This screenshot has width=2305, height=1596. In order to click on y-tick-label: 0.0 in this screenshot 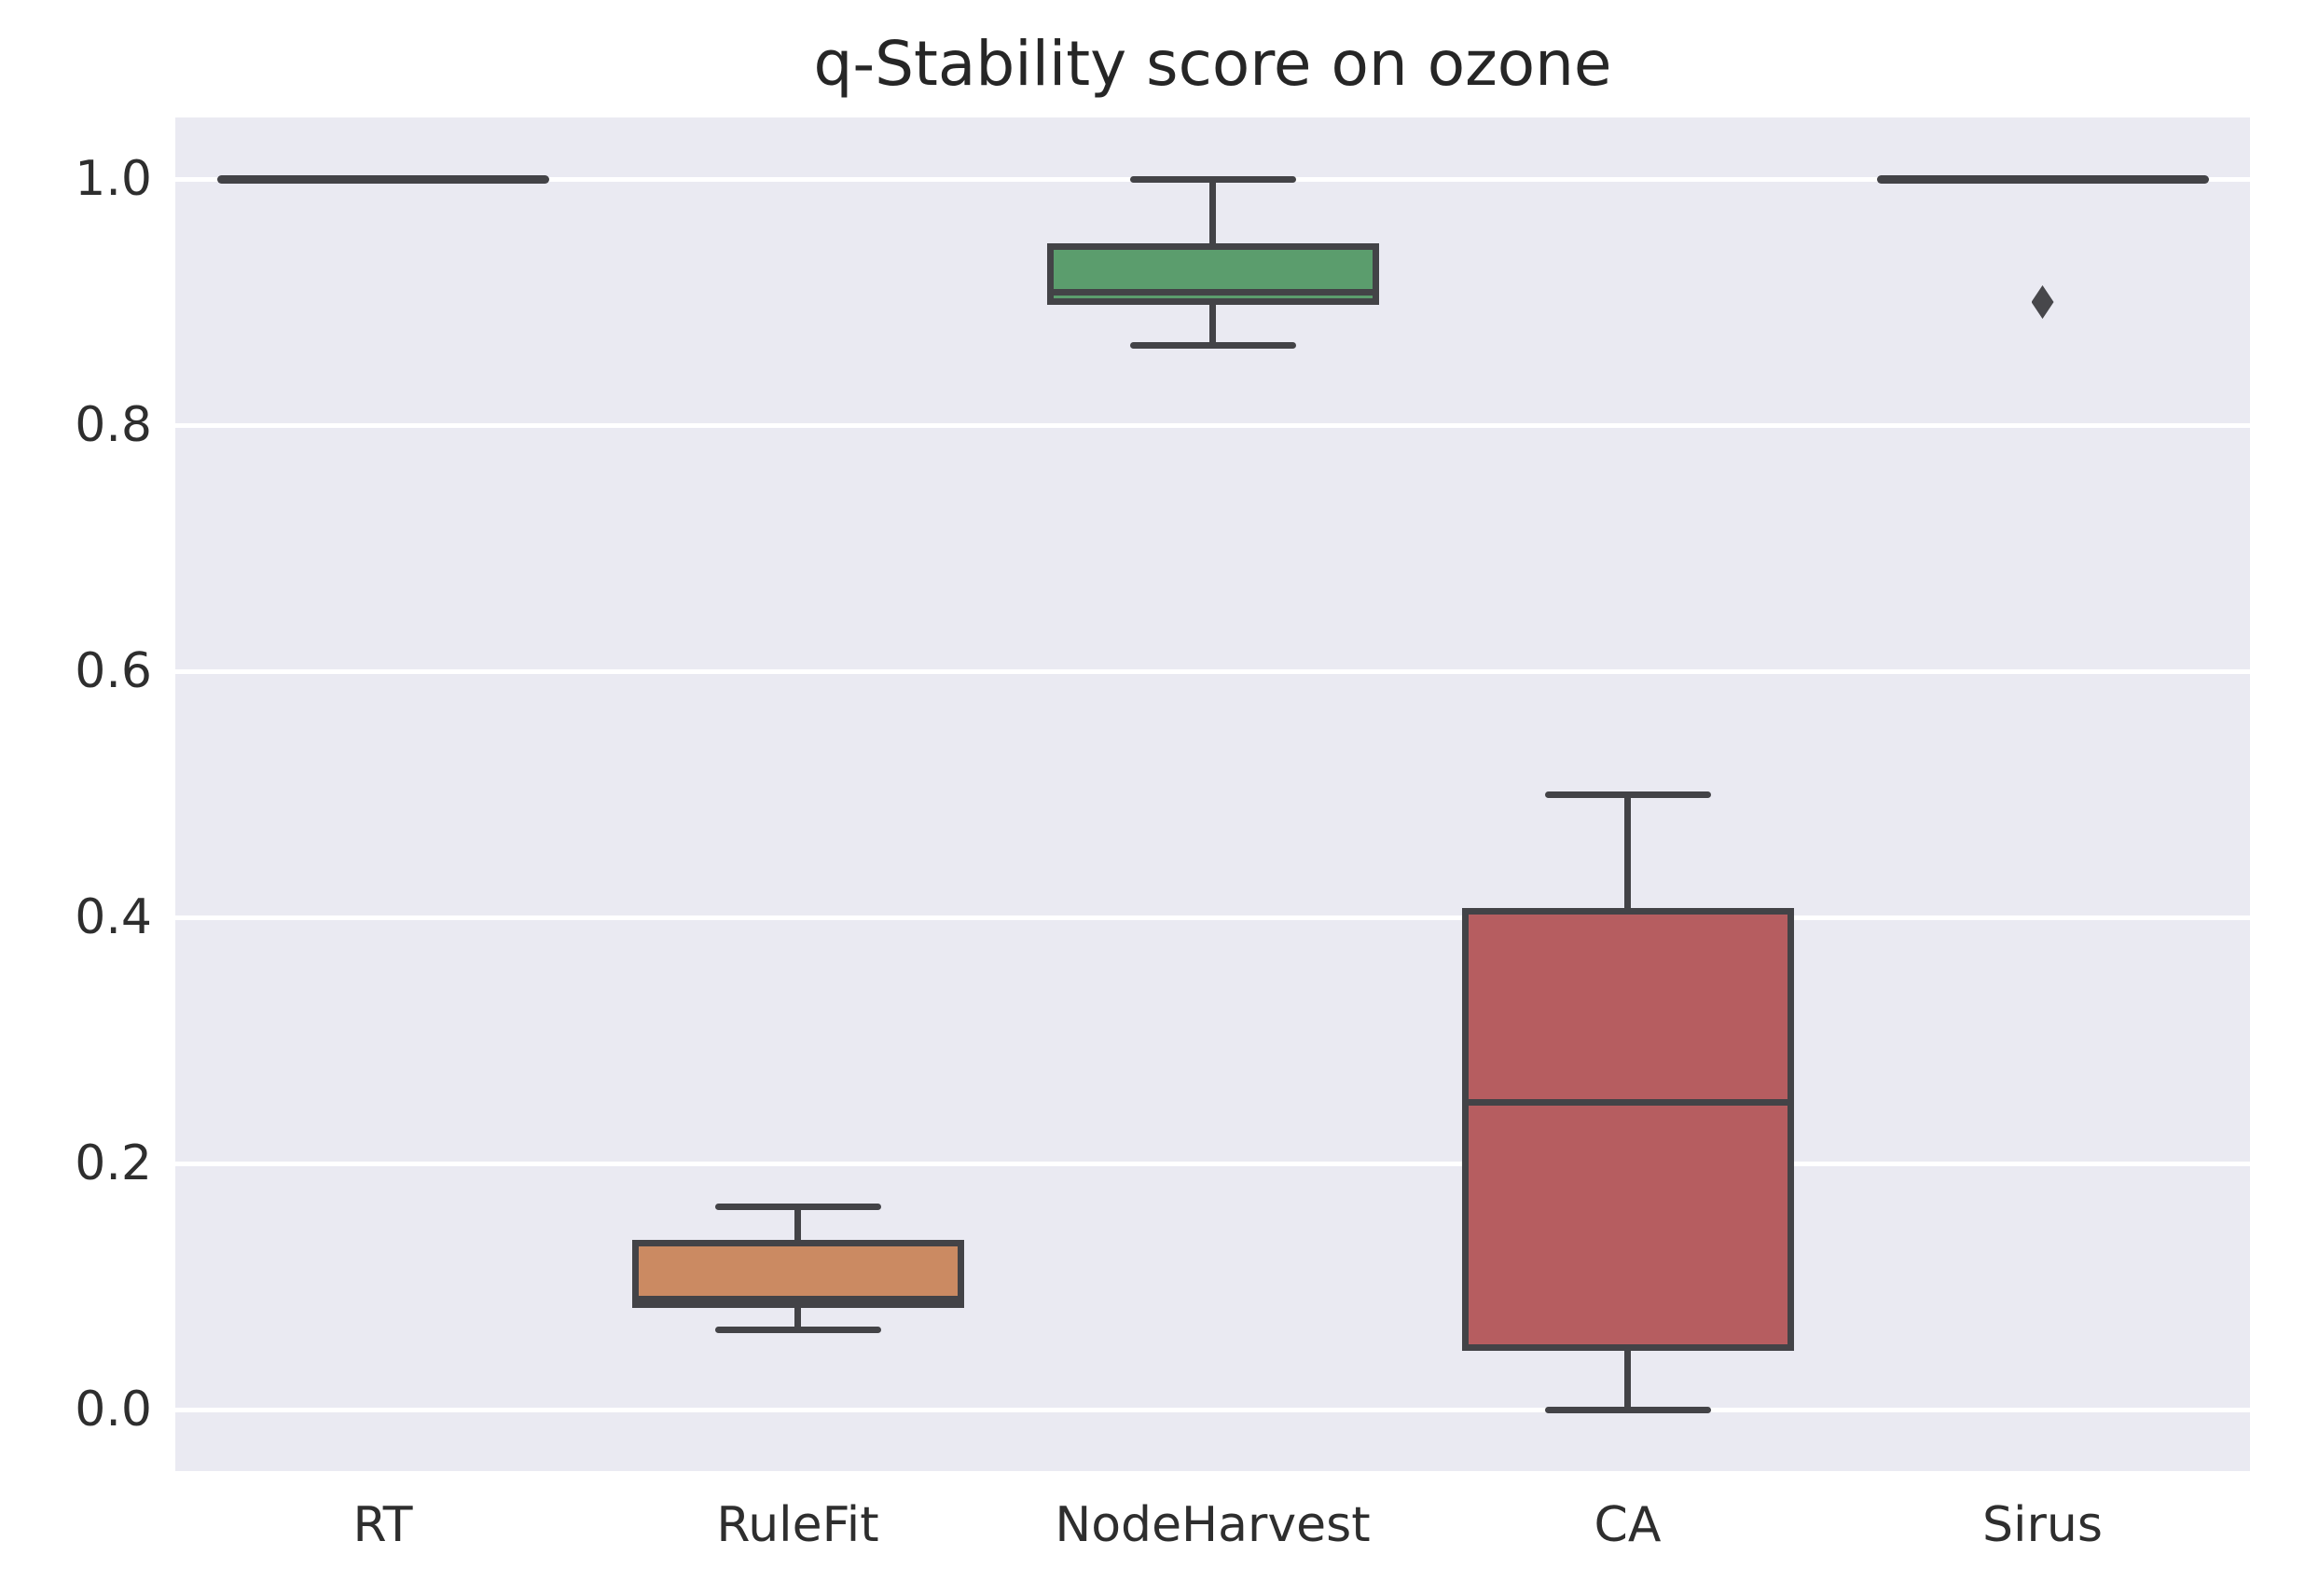, I will do `click(113, 1410)`.